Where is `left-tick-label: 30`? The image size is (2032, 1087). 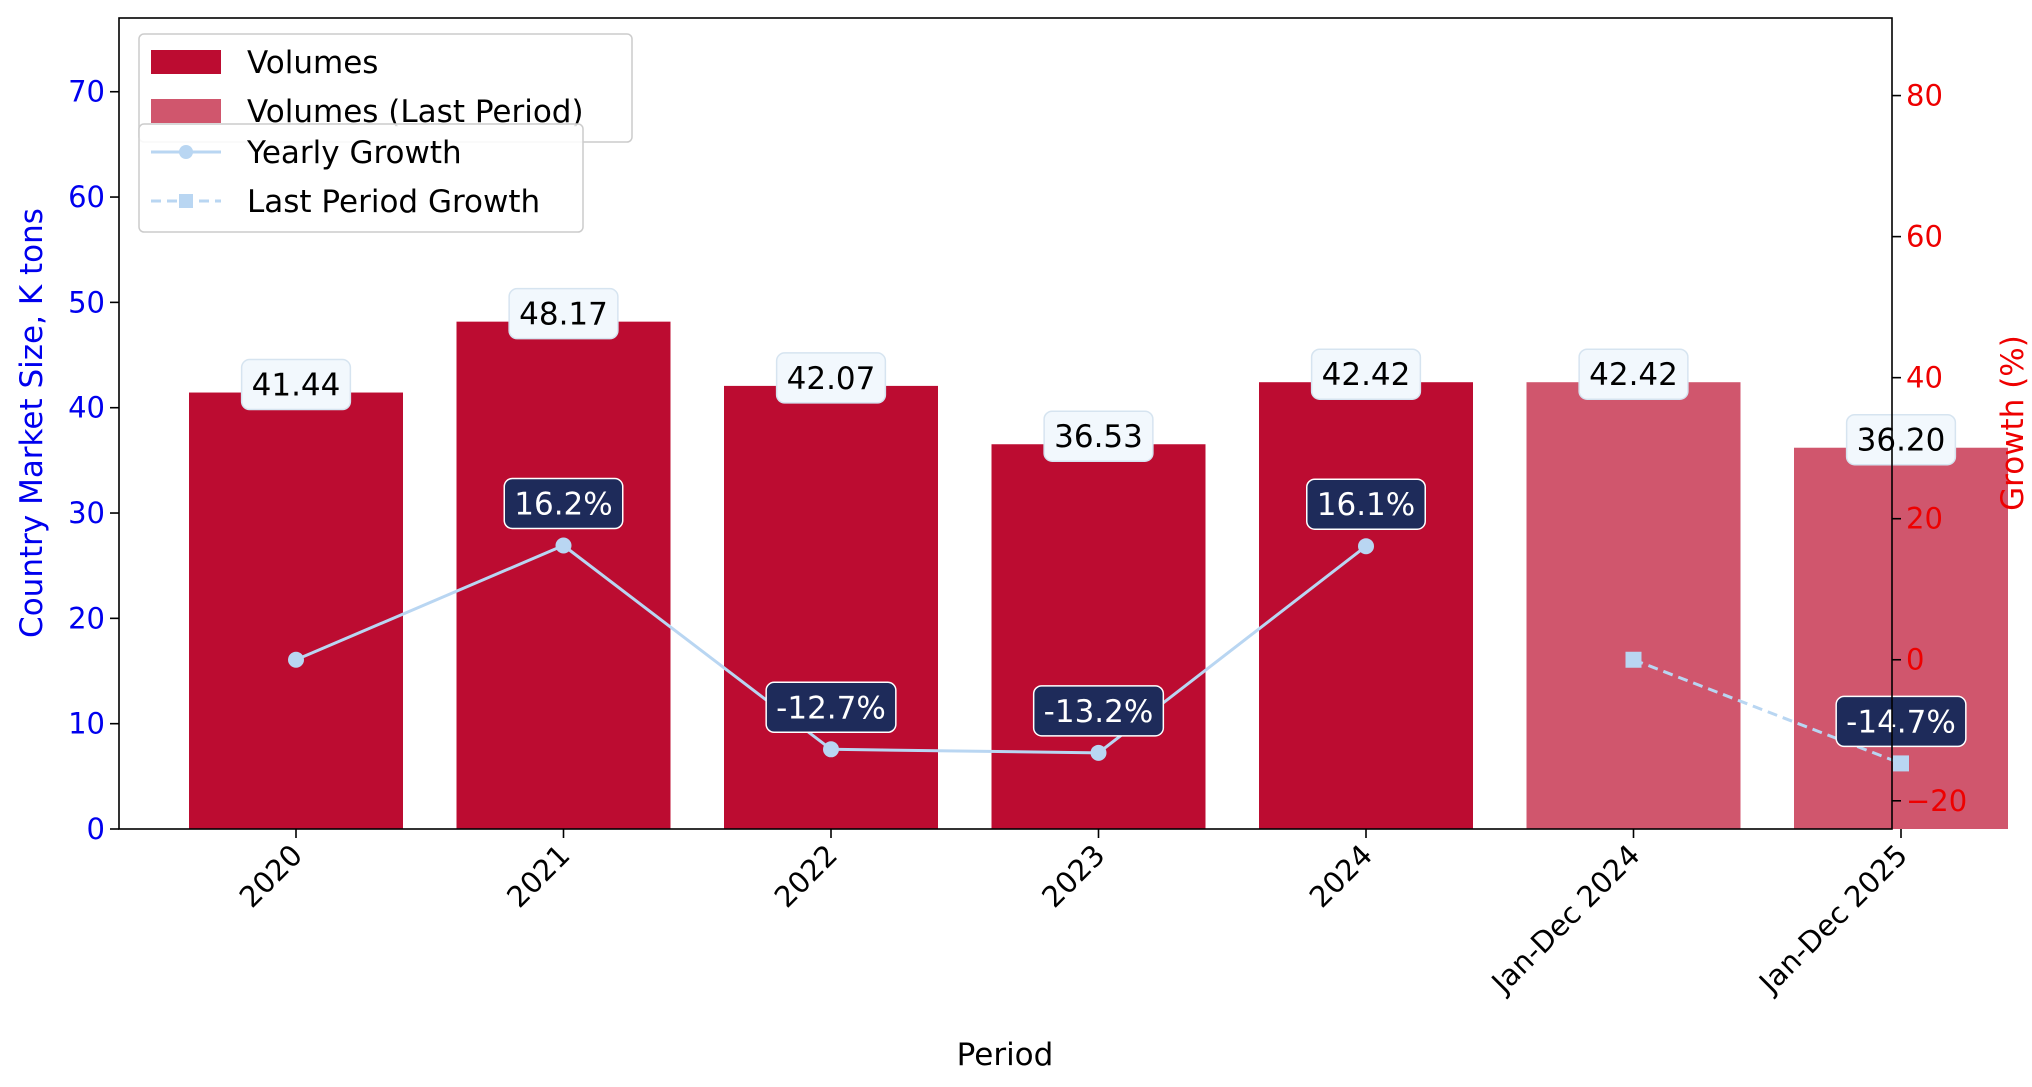 left-tick-label: 30 is located at coordinates (86, 513).